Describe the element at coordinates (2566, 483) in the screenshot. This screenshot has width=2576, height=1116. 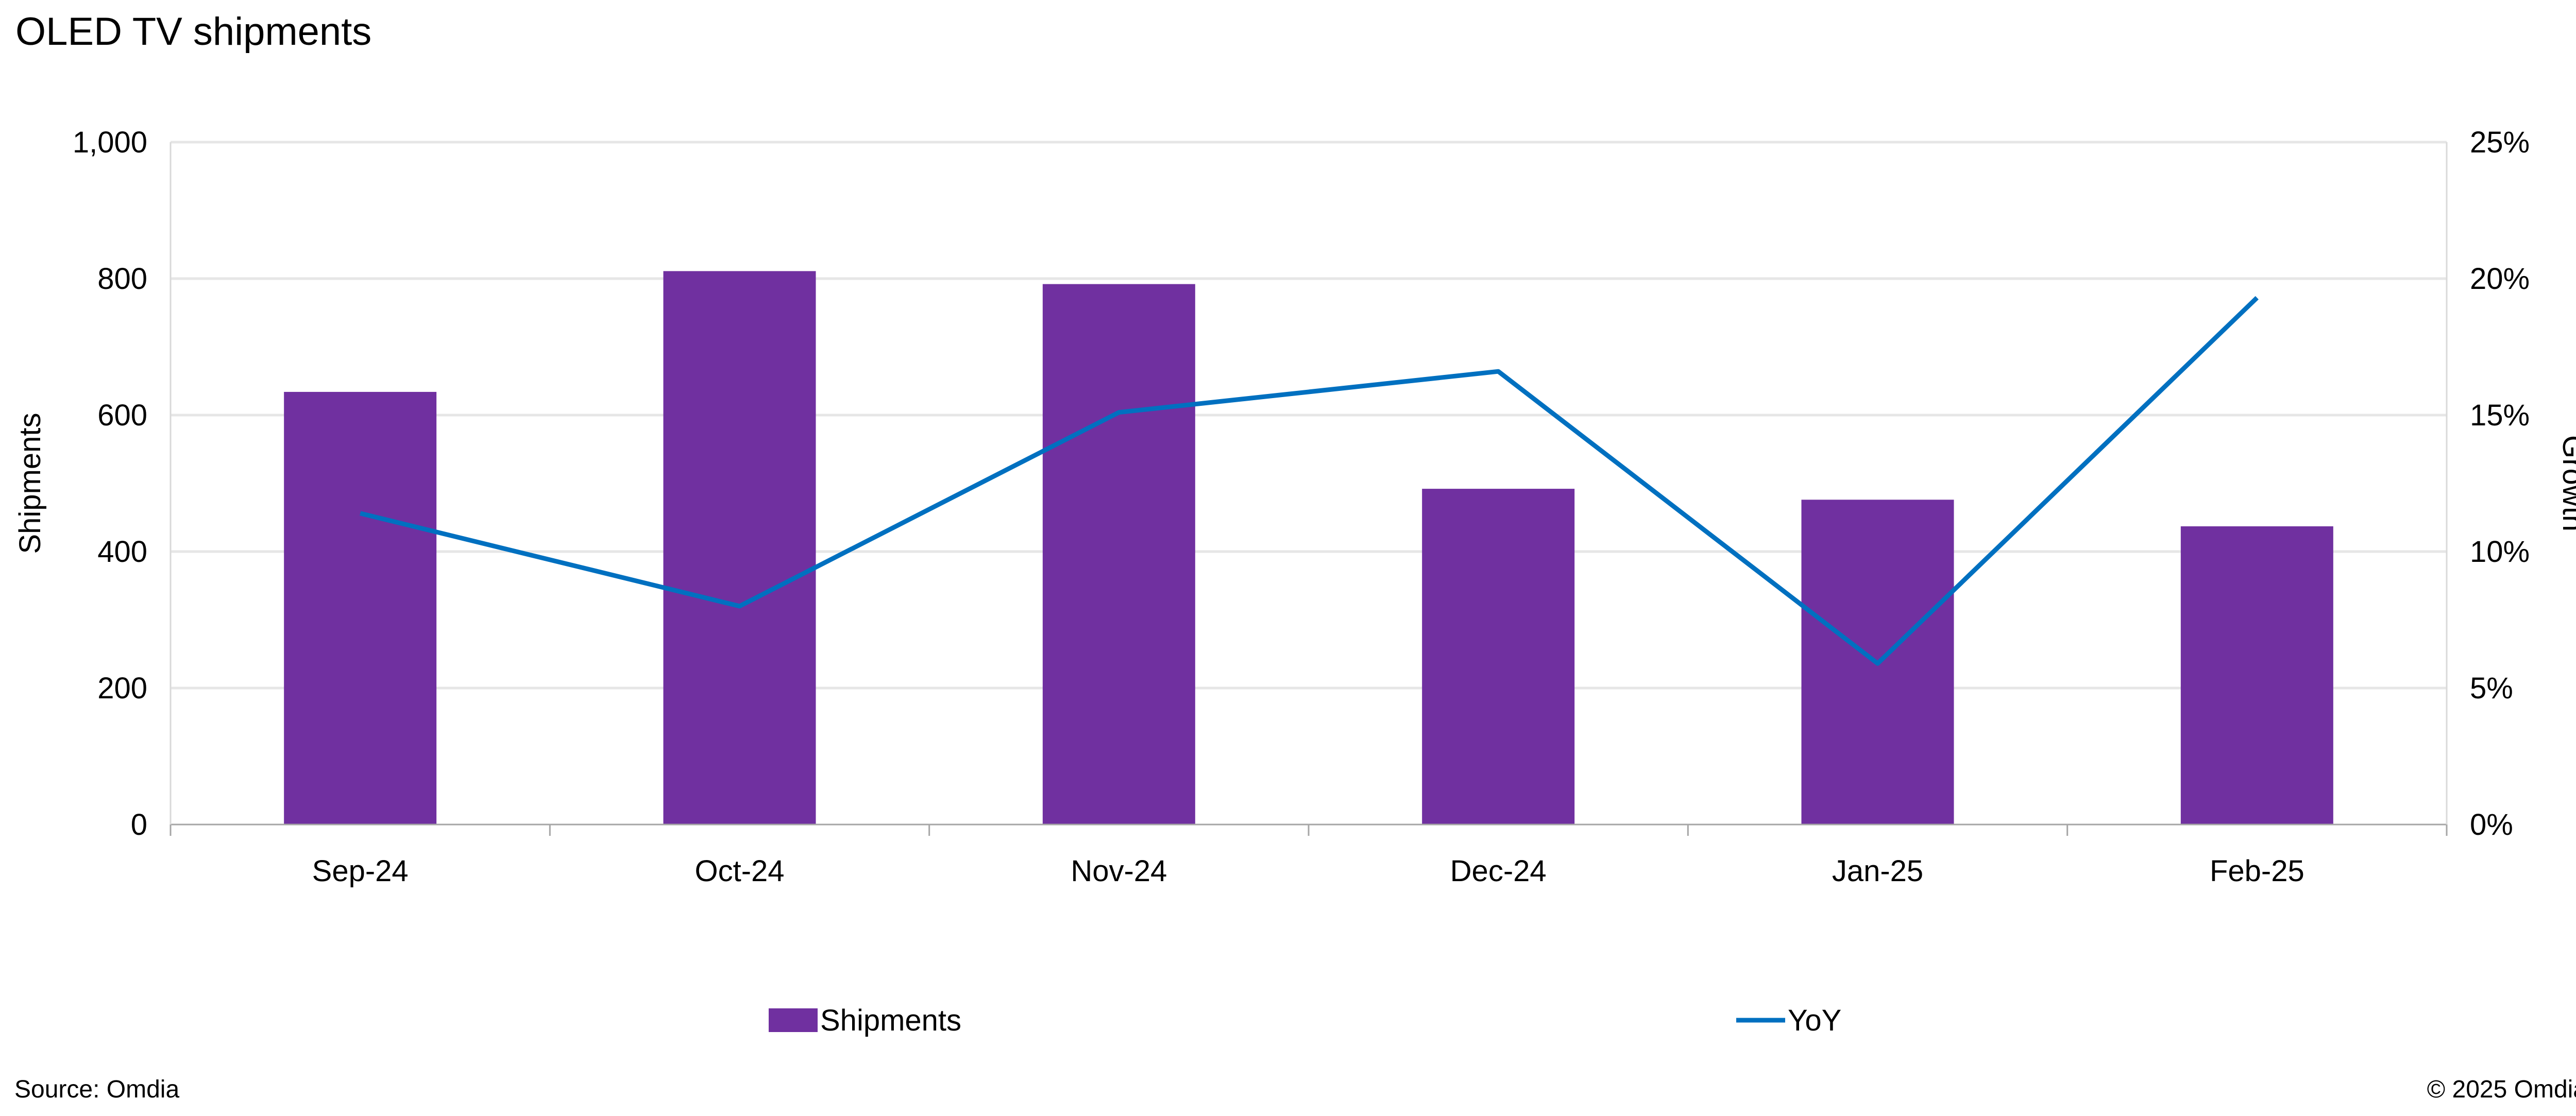
I see `y2-axis-title: Growth` at that location.